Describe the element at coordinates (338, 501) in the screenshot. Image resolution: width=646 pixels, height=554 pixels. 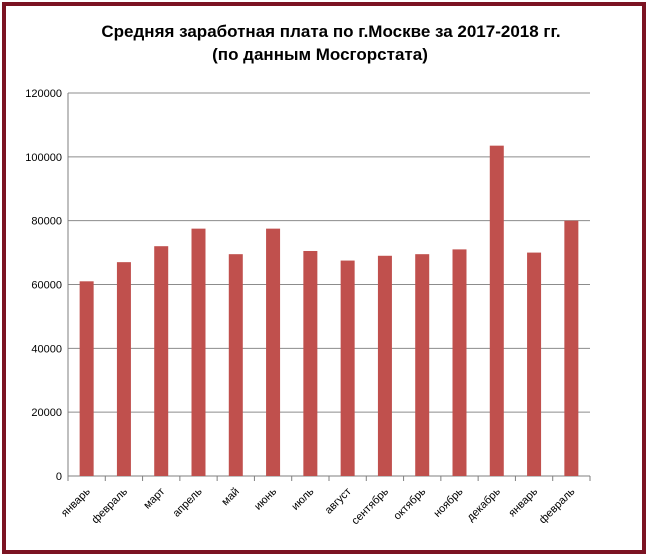
I see `x-tick-label: август` at that location.